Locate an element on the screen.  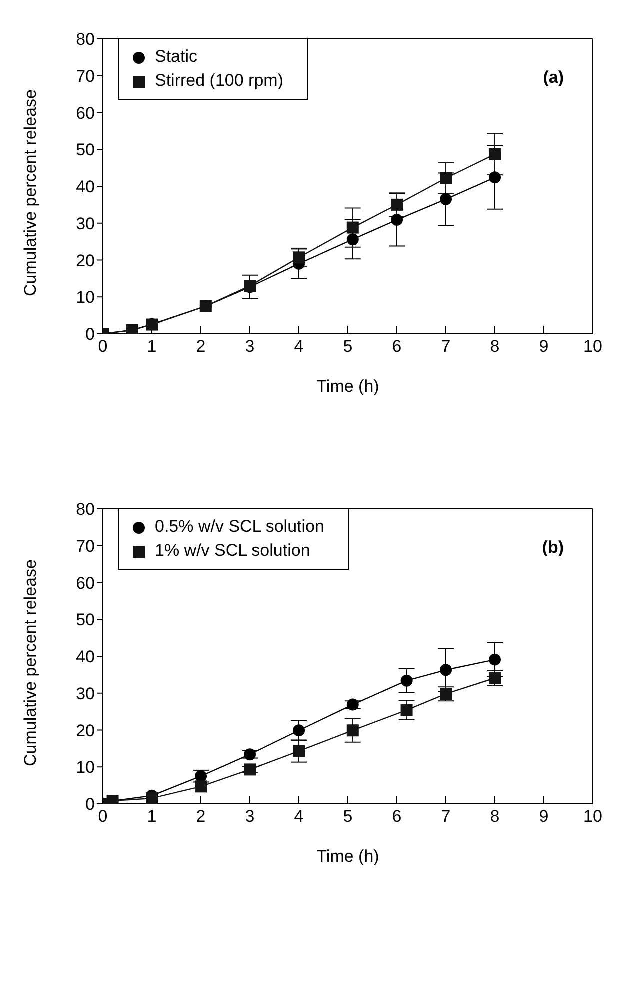
legend-label: Static is located at coordinates (176, 56).